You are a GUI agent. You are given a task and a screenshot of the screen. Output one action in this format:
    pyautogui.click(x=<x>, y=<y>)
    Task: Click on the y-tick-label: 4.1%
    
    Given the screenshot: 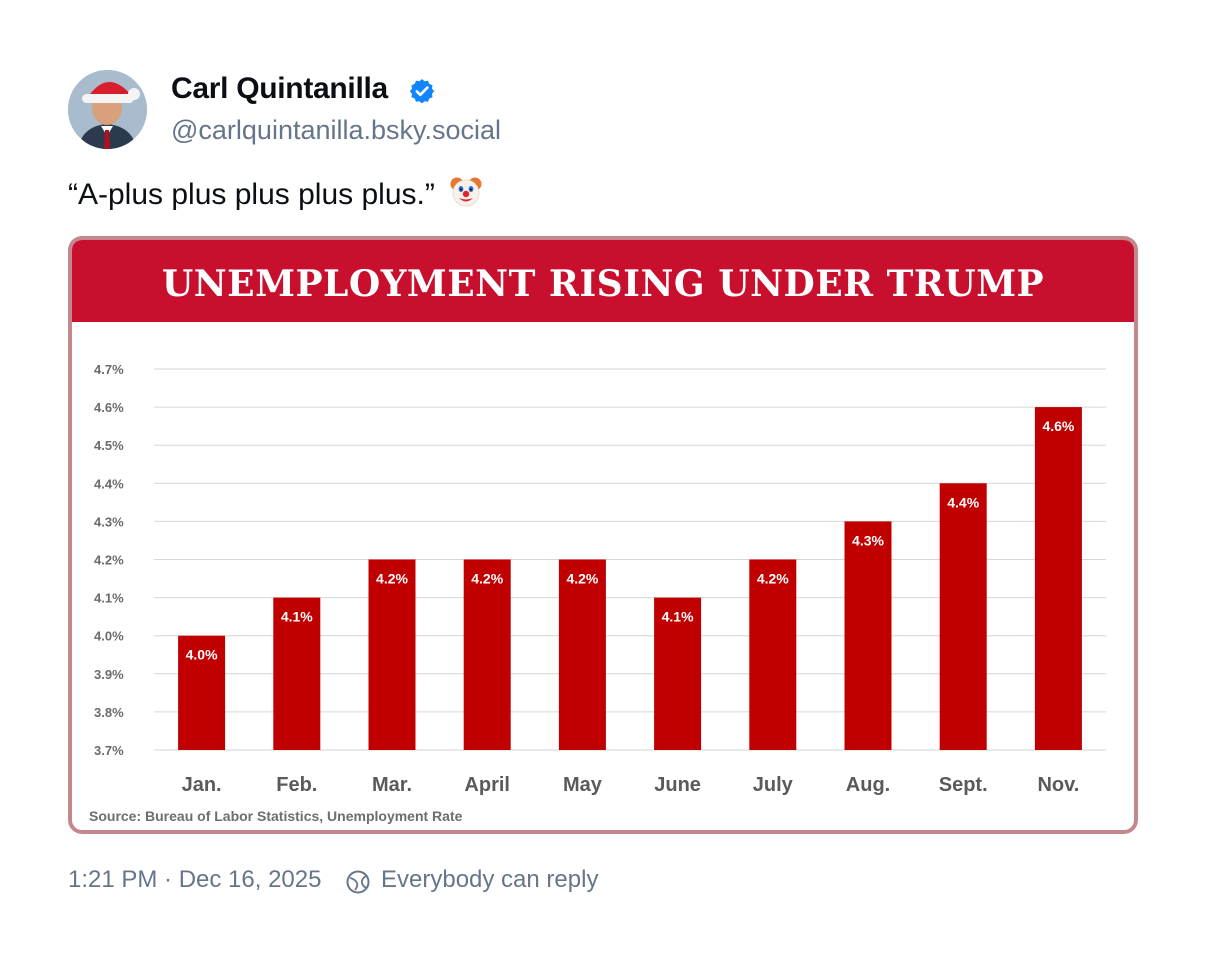 What is the action you would take?
    pyautogui.click(x=109, y=598)
    